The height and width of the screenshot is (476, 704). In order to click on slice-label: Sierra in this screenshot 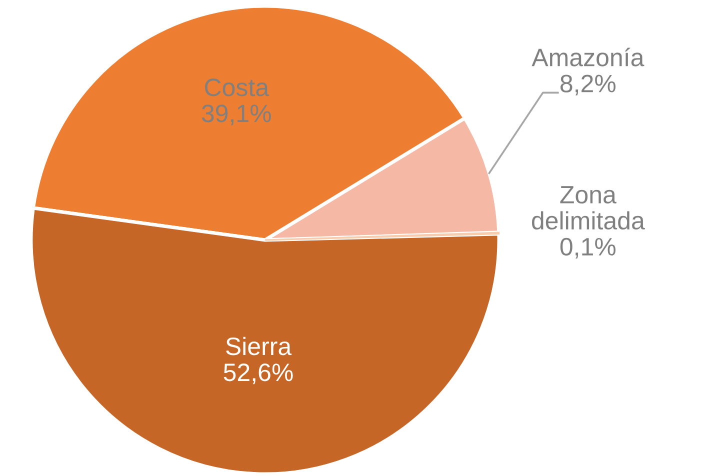, I will do `click(259, 346)`.